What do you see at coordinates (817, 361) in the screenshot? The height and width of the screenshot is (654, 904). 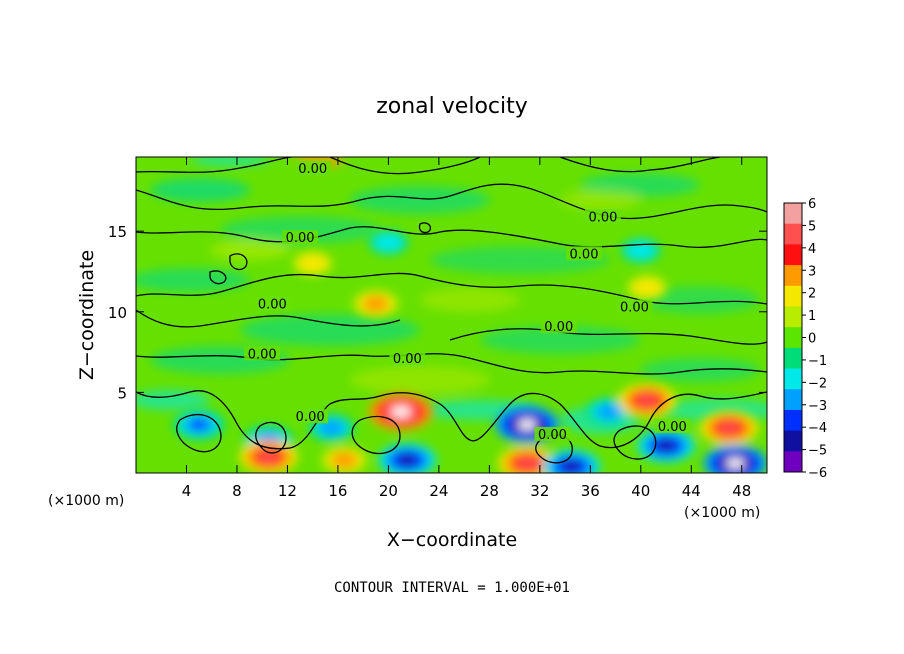 I see `colorbar-label-7: −1` at bounding box center [817, 361].